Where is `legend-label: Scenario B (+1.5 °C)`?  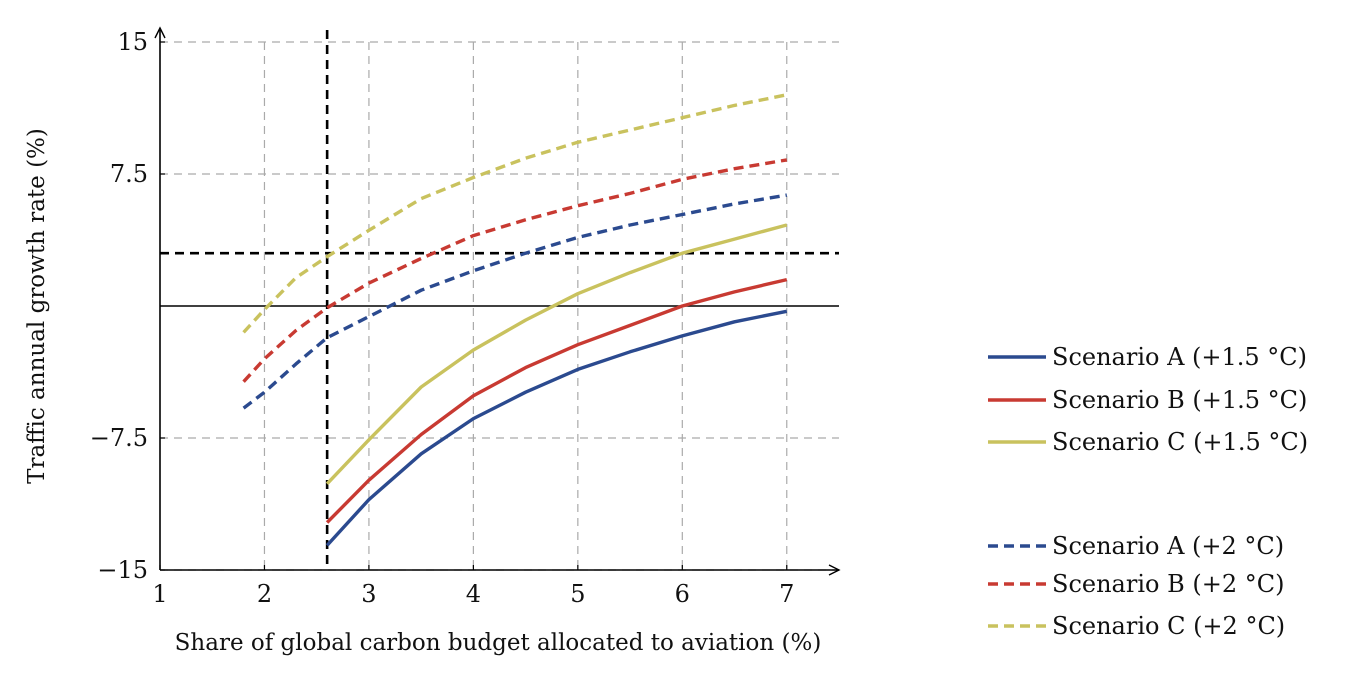 legend-label: Scenario B (+1.5 °C) is located at coordinates (1179, 400).